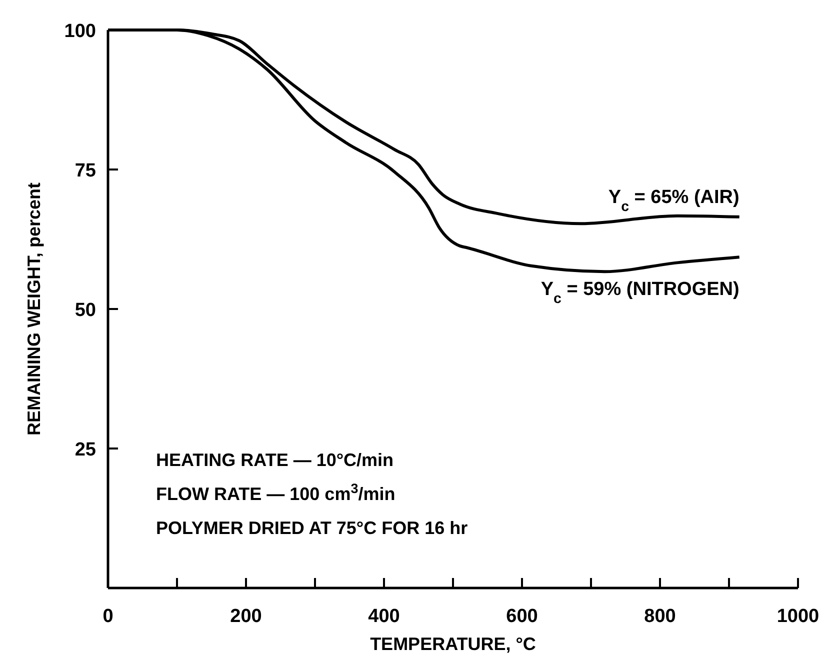 The width and height of the screenshot is (831, 671). Describe the element at coordinates (85, 310) in the screenshot. I see `y-tick-label: 50` at that location.